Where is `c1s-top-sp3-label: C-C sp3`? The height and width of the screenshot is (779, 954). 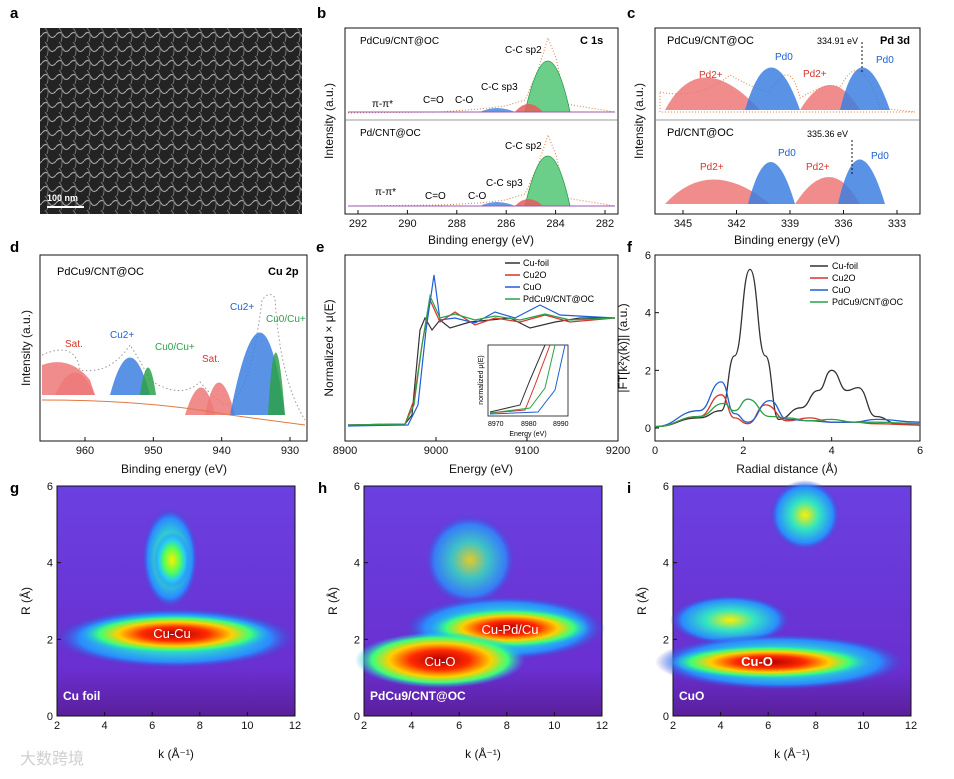 c1s-top-sp3-label: C-C sp3 is located at coordinates (499, 87).